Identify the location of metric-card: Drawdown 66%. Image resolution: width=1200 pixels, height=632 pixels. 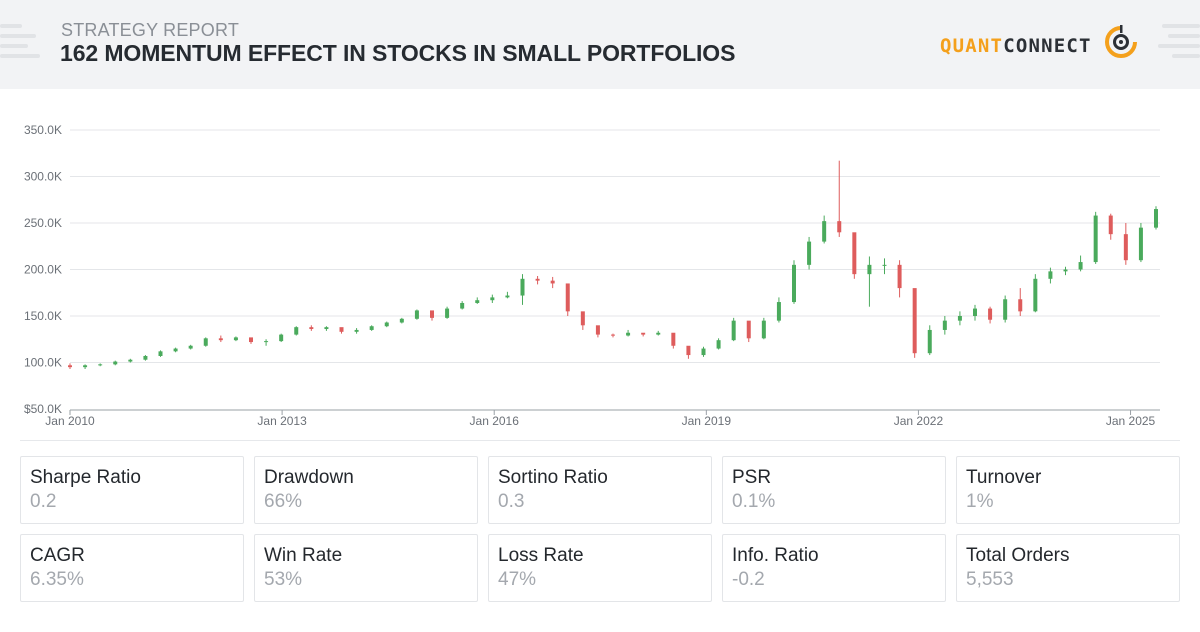
(366, 490).